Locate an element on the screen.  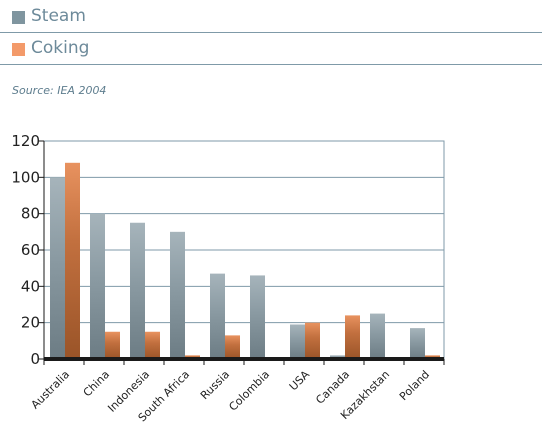
legend-steam-swatch is located at coordinates (18, 17).